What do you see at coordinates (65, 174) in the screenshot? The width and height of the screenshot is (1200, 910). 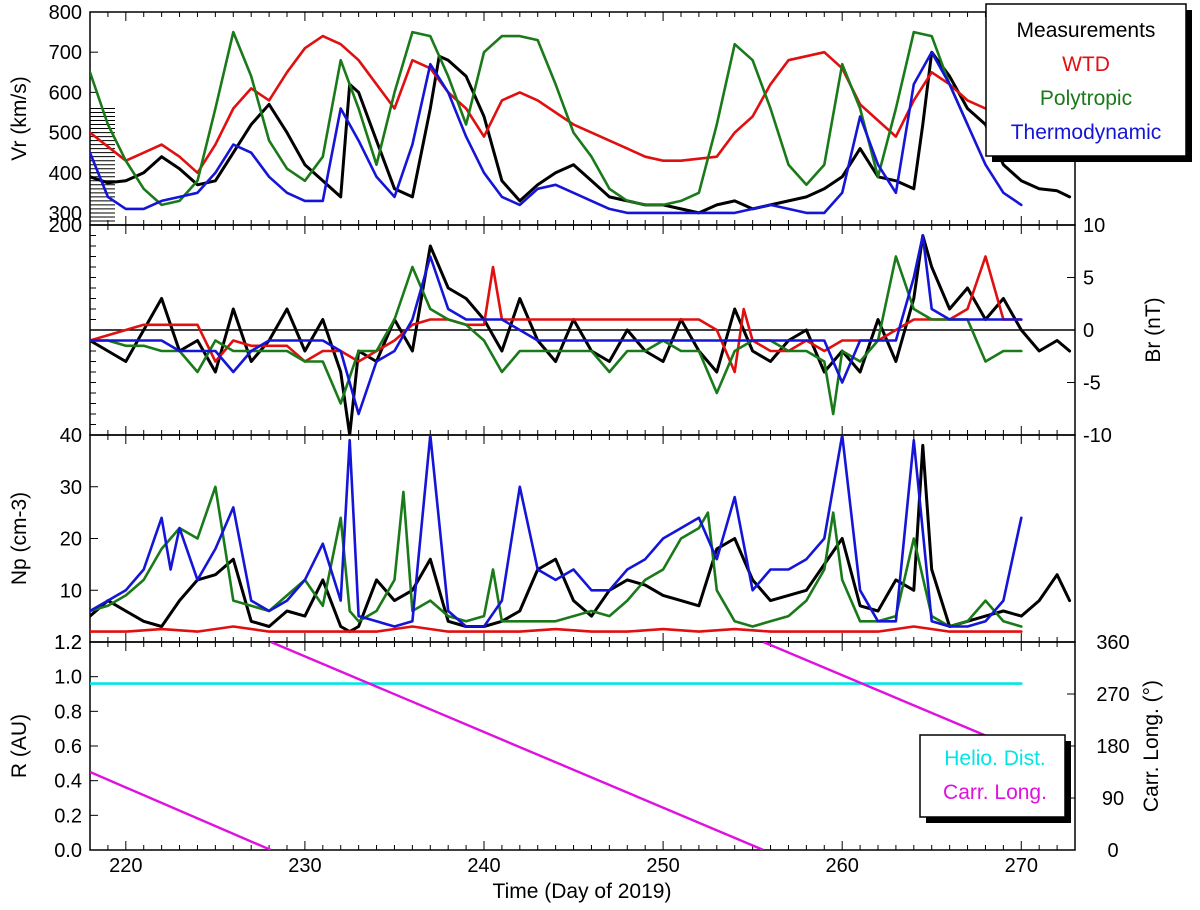 I see `y-tick-label: 400` at bounding box center [65, 174].